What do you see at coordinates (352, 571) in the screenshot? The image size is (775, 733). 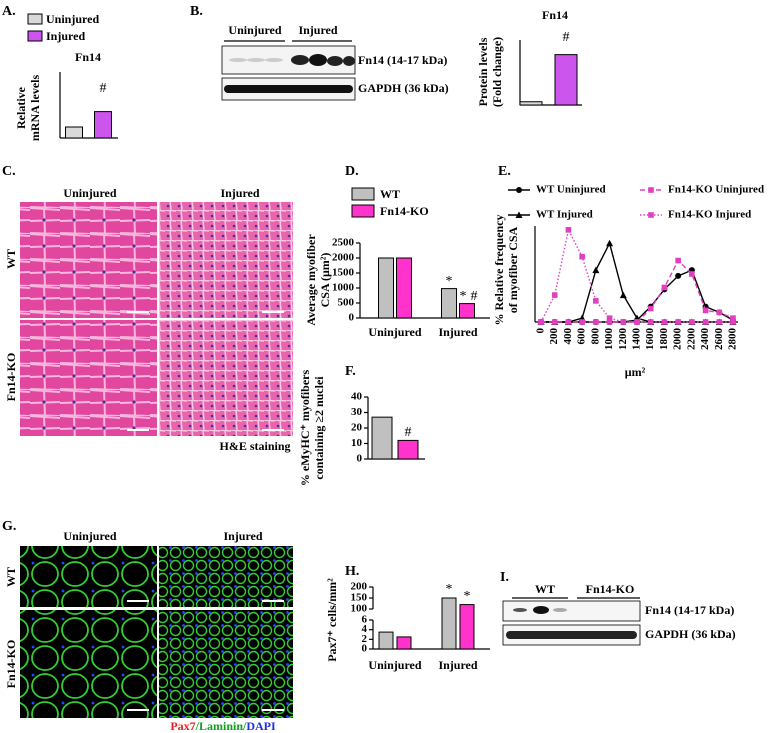 I see `panel-letter: H.` at bounding box center [352, 571].